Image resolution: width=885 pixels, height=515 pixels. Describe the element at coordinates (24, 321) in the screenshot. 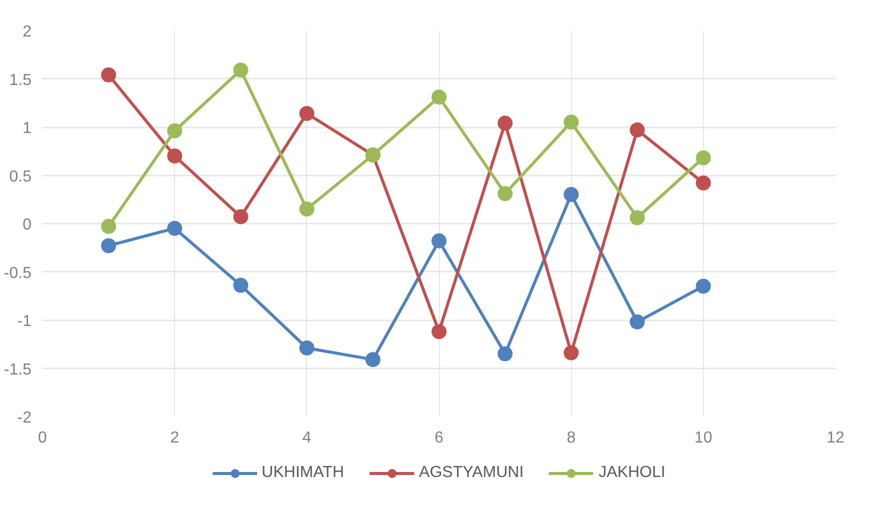

I see `y-tick-label: -1` at that location.